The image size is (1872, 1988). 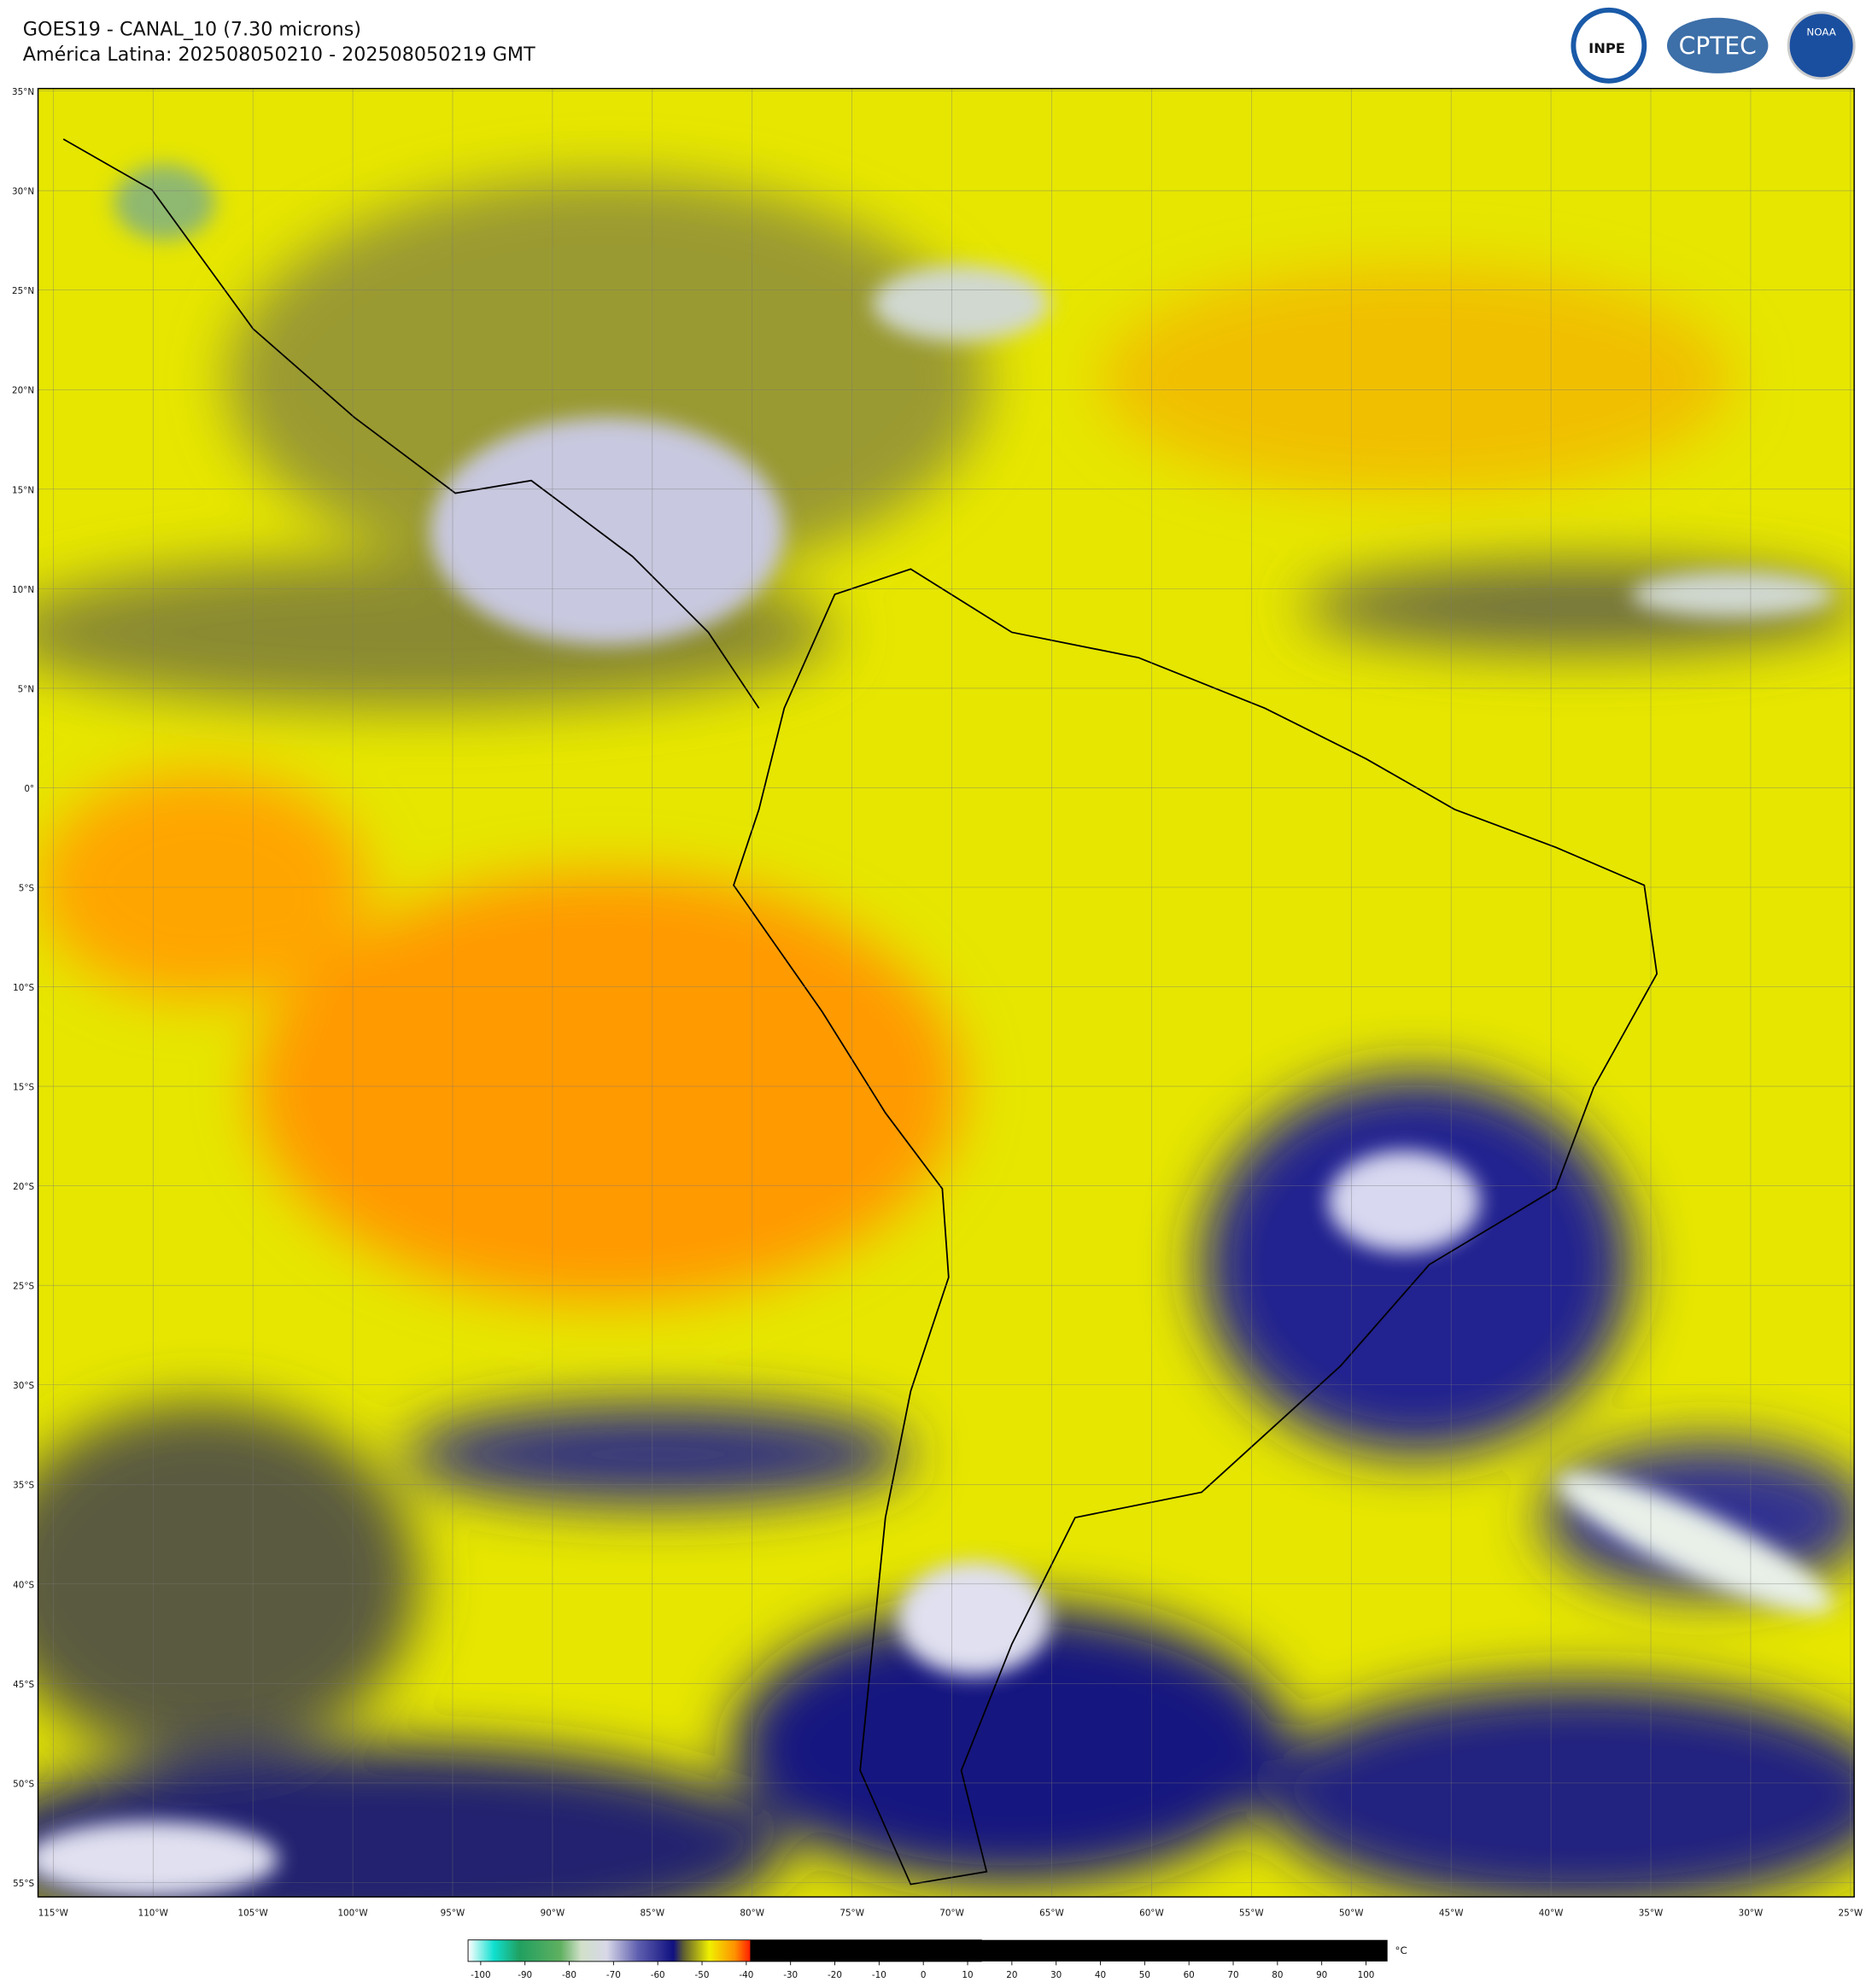 What do you see at coordinates (658, 1975) in the screenshot?
I see `colorbar-tick-label: -60` at bounding box center [658, 1975].